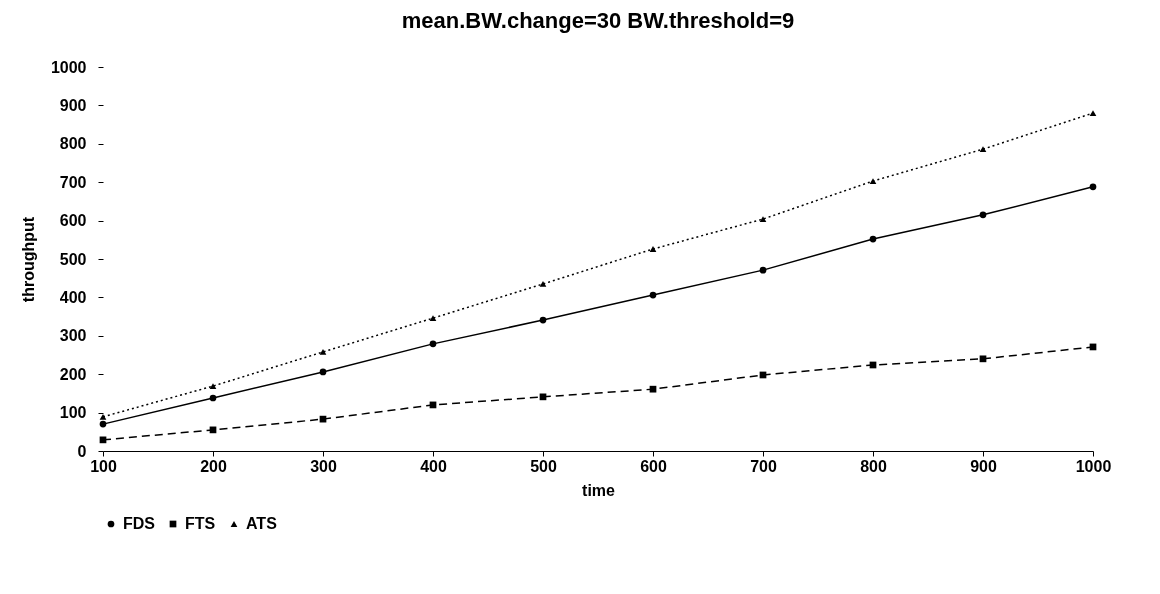 The height and width of the screenshot is (594, 1160). I want to click on y-tick-label: 200, so click(73, 374).